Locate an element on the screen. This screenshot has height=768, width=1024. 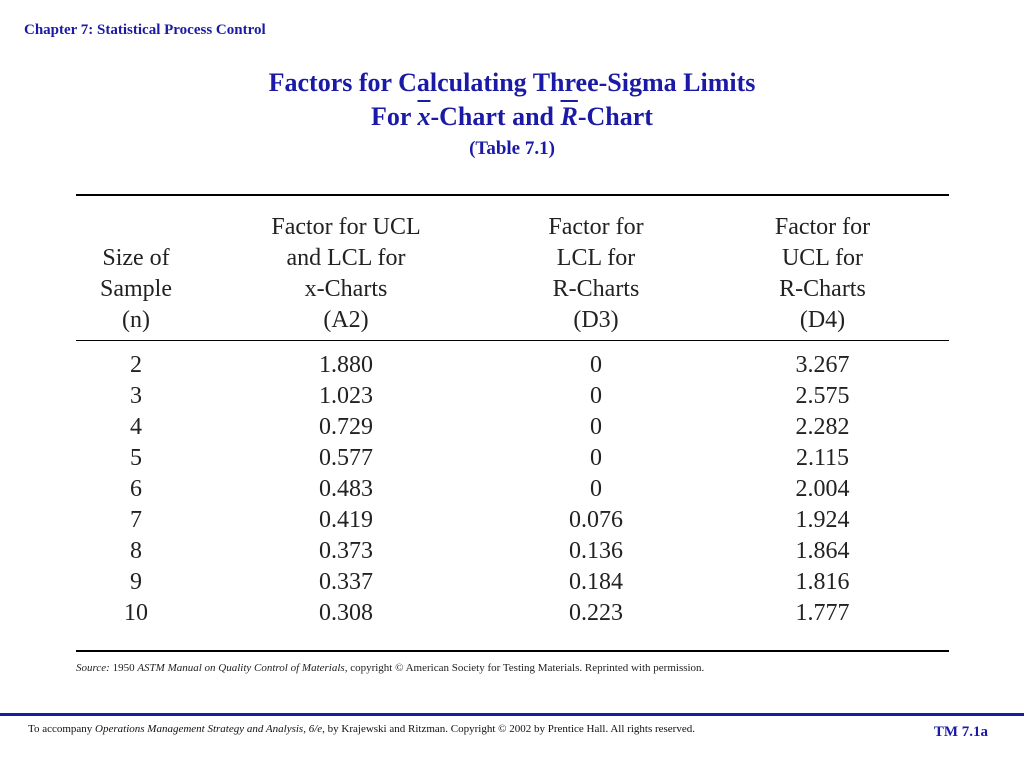
cell-a2: 0.729 is located at coordinates (346, 427).